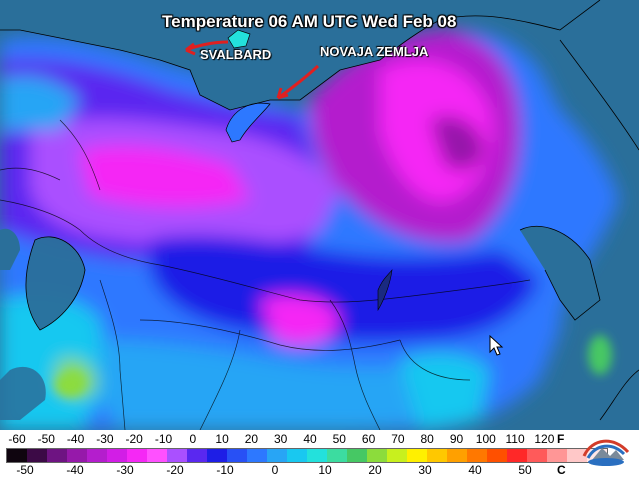 The image size is (639, 486). What do you see at coordinates (222, 439) in the screenshot?
I see `tick-f: 10` at bounding box center [222, 439].